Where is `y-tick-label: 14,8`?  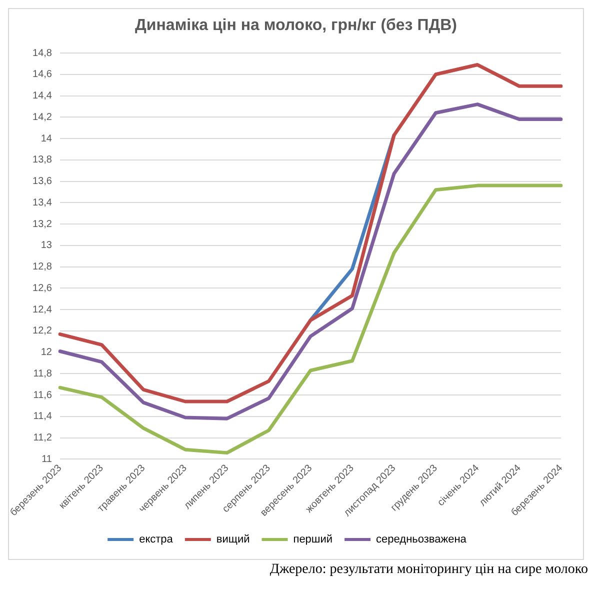 y-tick-label: 14,8 is located at coordinates (42, 53).